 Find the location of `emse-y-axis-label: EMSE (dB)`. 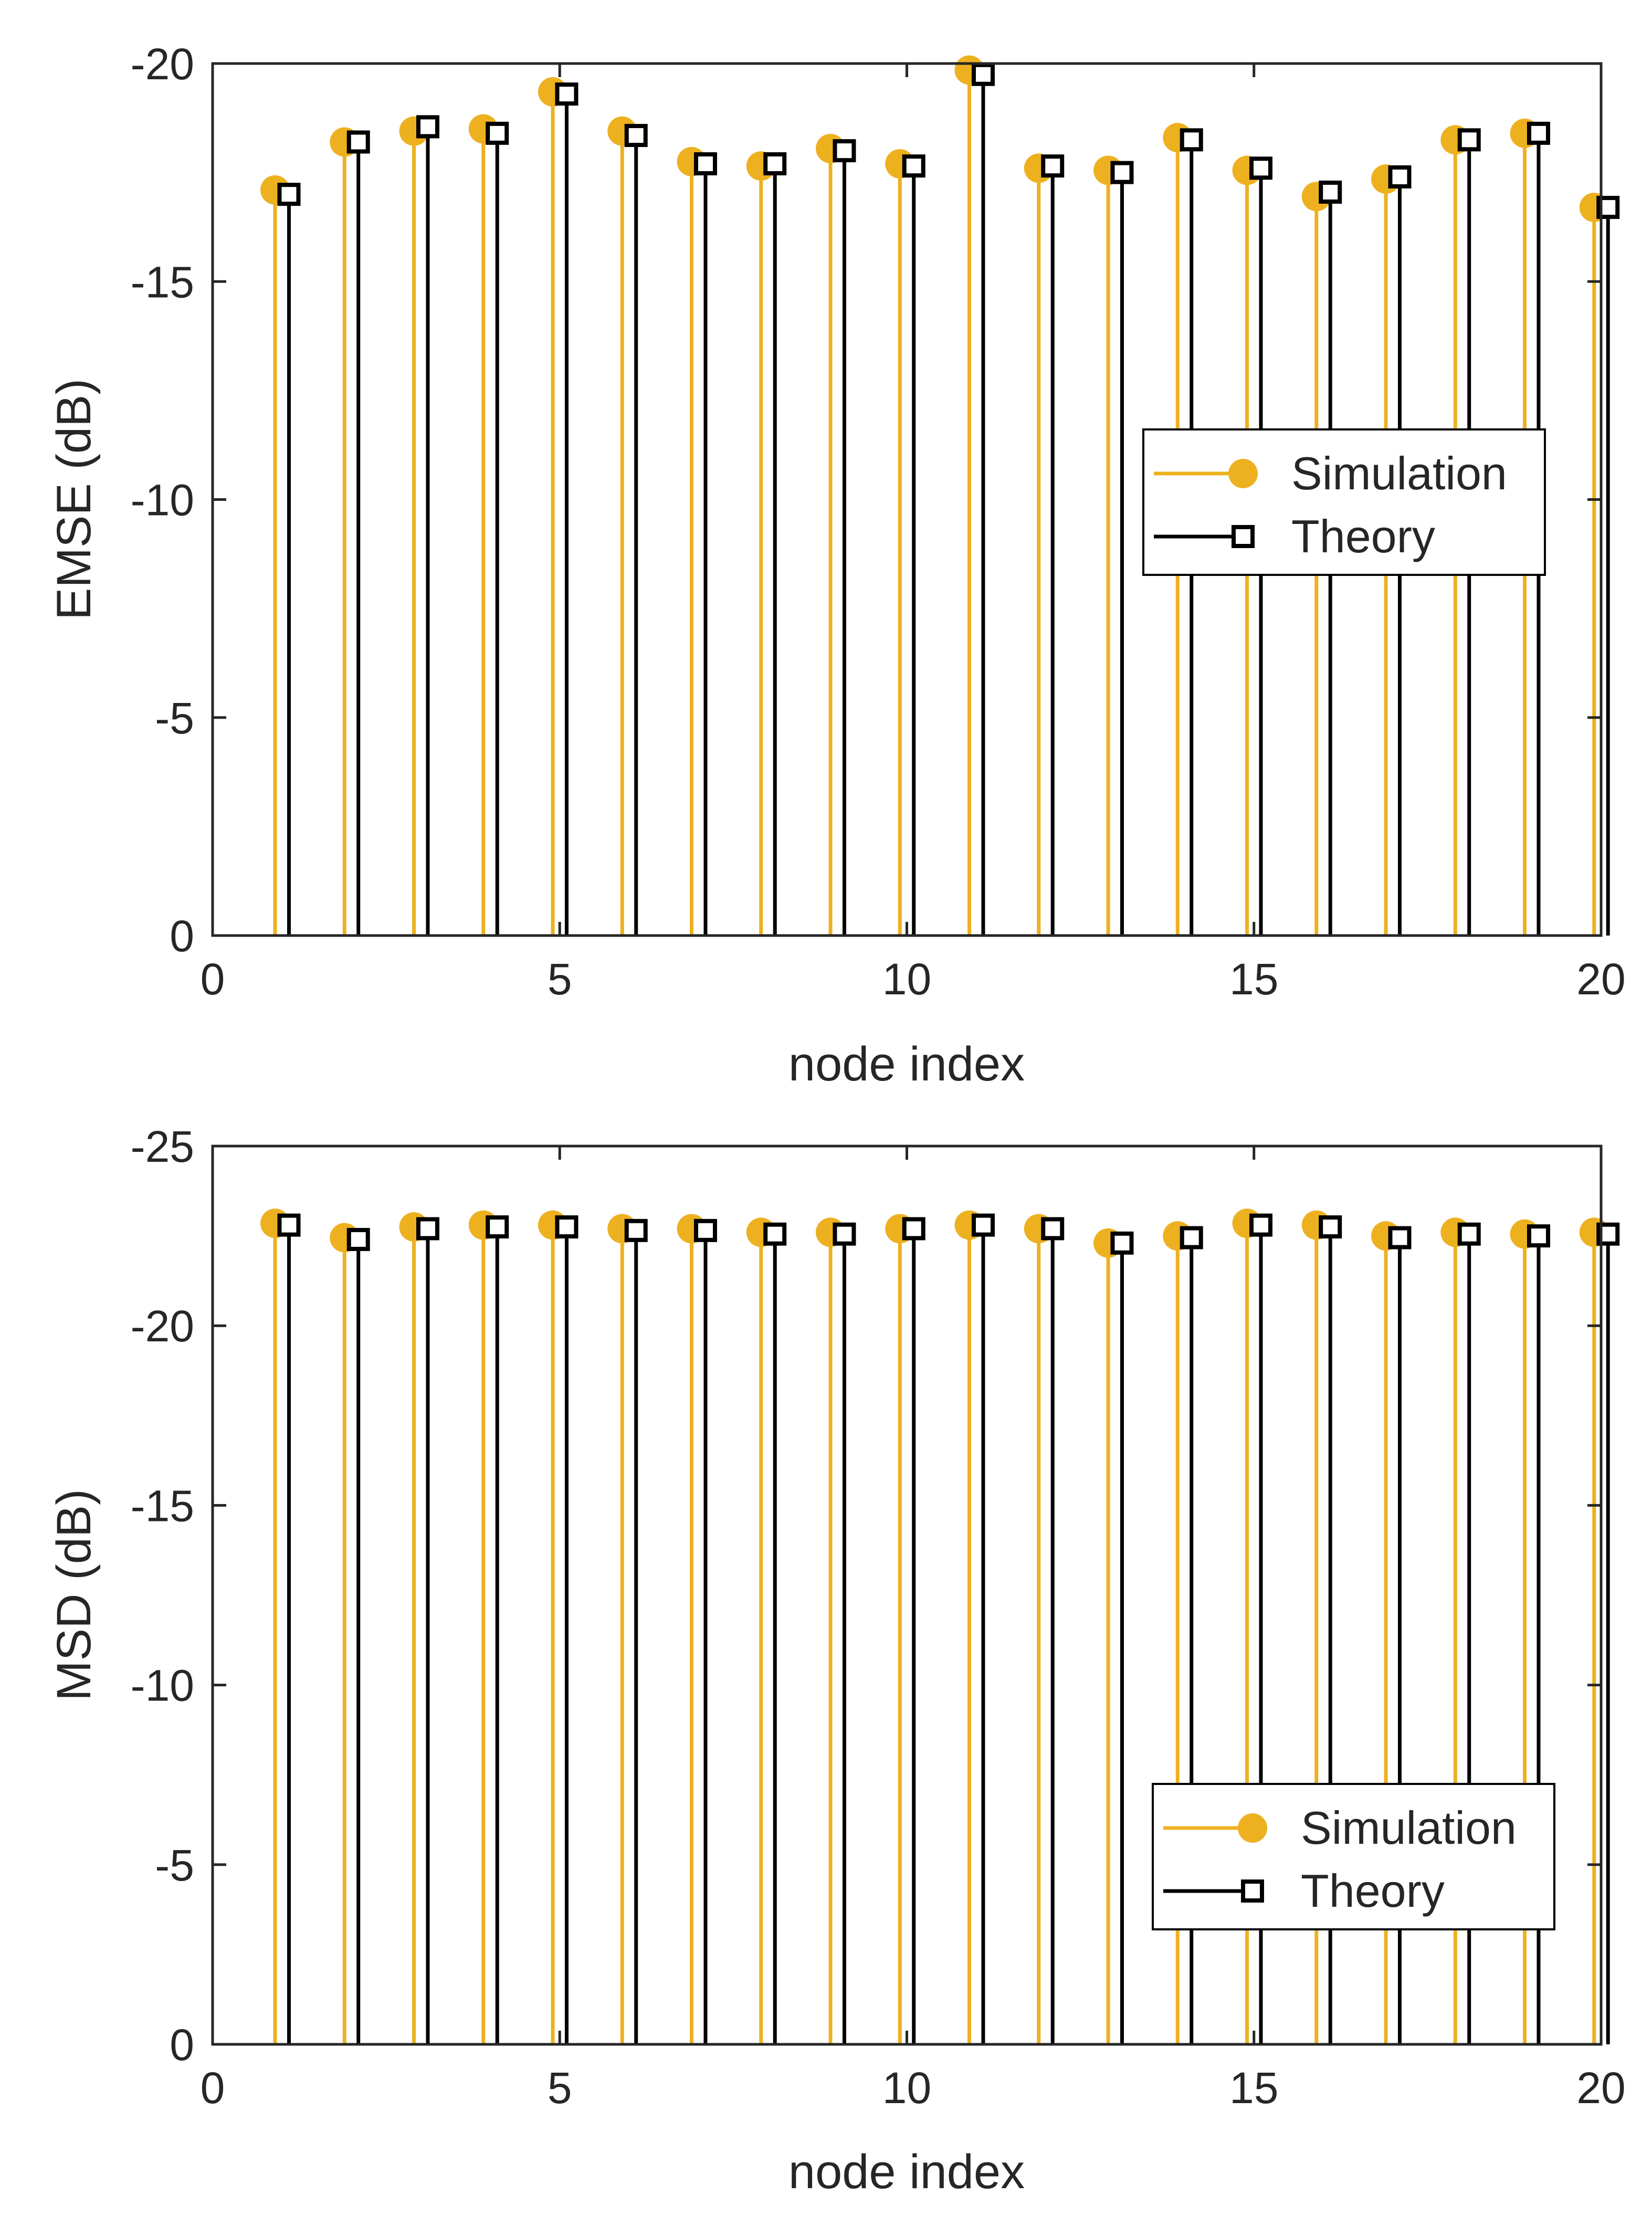

emse-y-axis-label: EMSE (dB) is located at coordinates (74, 499).